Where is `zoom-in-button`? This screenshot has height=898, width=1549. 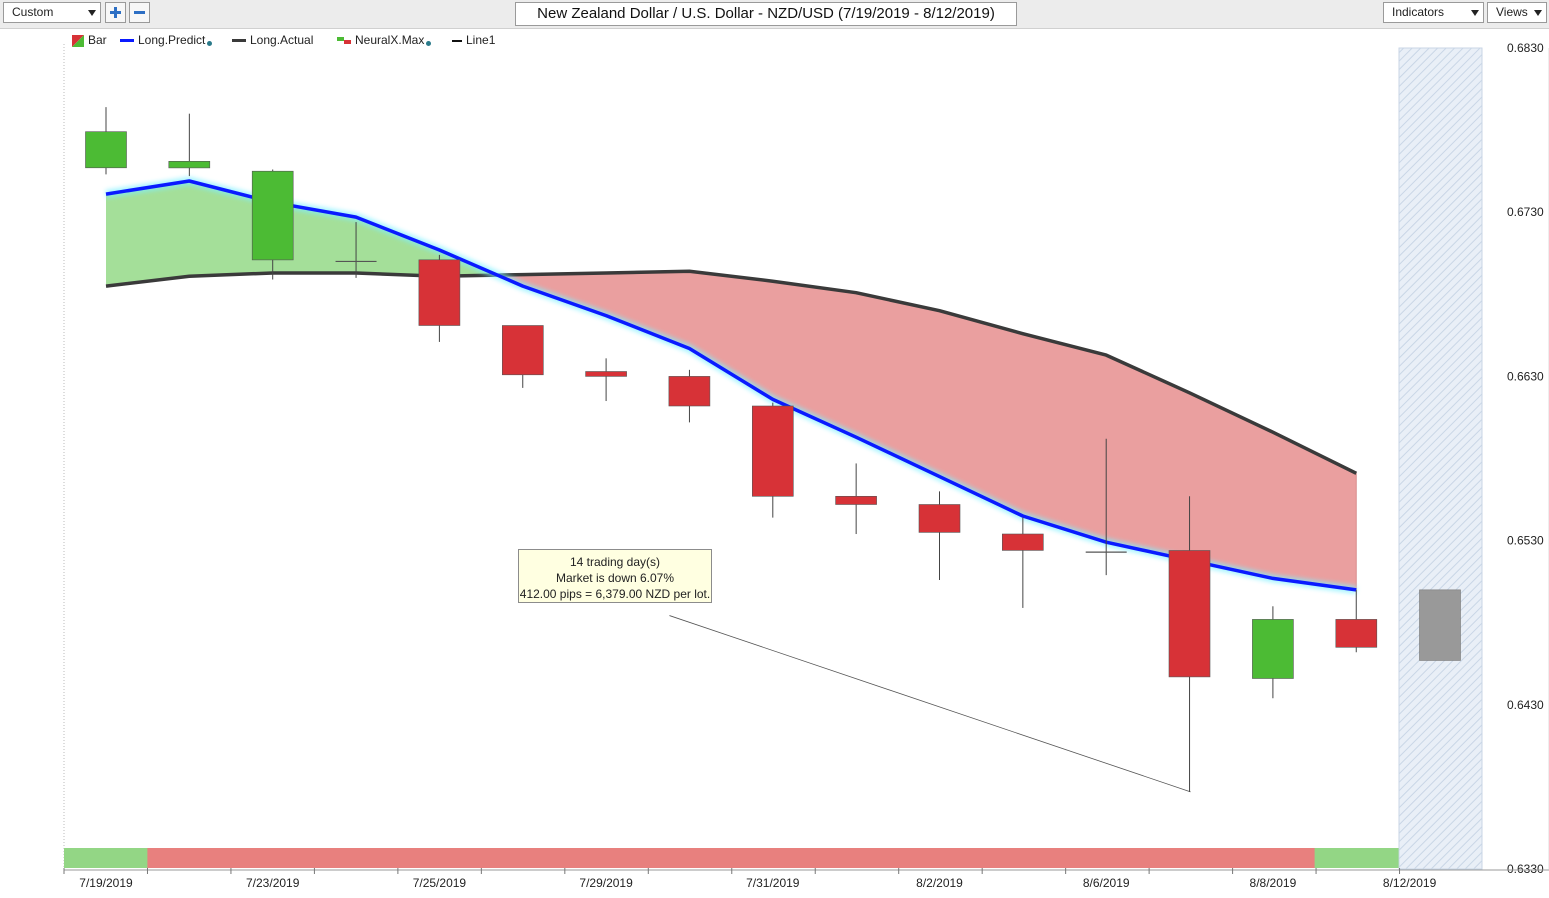 zoom-in-button is located at coordinates (115, 12).